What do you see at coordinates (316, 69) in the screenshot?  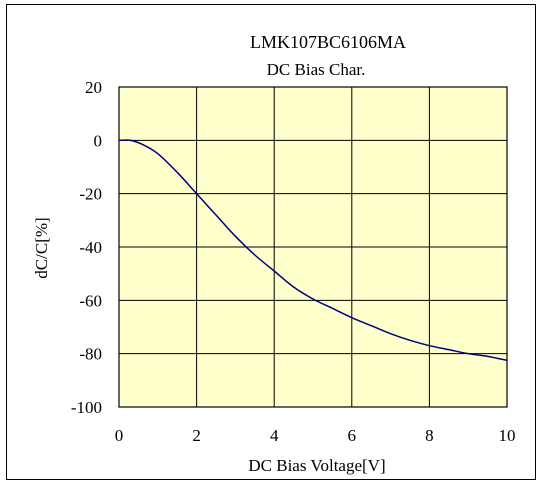 I see `chart-subtitle: DC Bias Char.` at bounding box center [316, 69].